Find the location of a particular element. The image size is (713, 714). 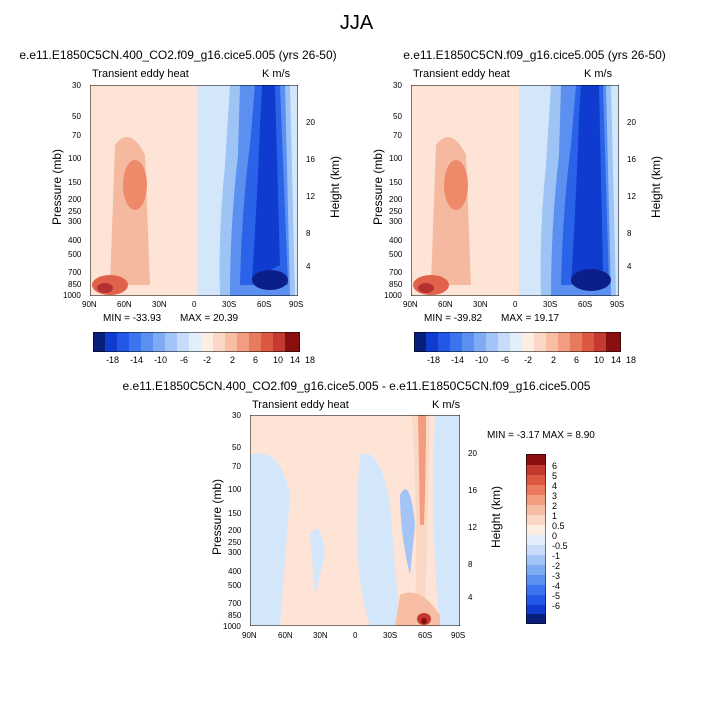

plot2-cb-label: -10 is located at coordinates (482, 360).